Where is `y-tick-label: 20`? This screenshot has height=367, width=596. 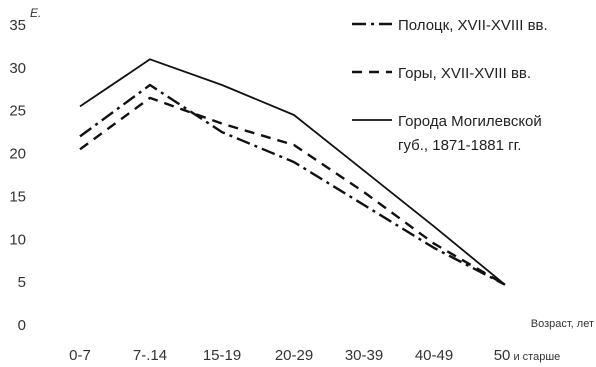
y-tick-label: 20 is located at coordinates (17, 154).